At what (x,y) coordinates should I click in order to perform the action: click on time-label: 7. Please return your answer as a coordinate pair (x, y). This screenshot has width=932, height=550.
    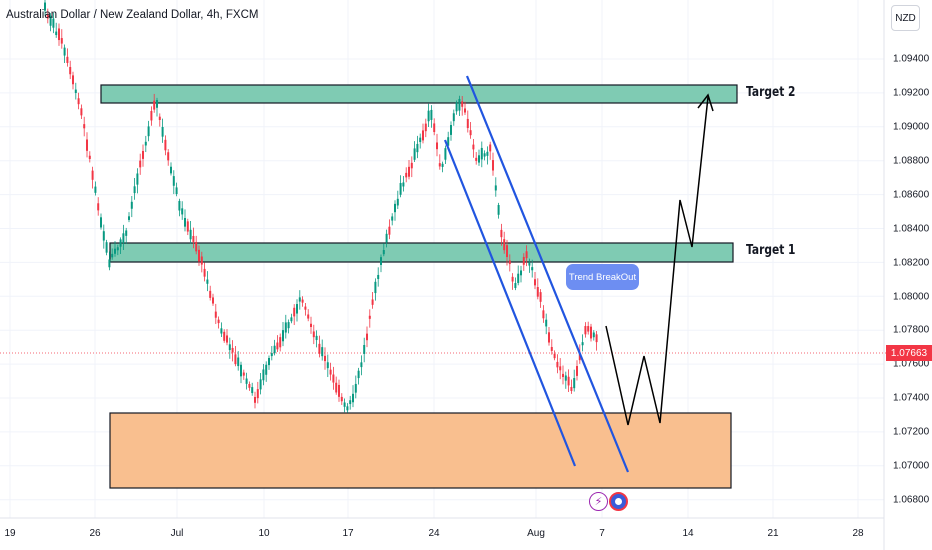
    Looking at the image, I should click on (602, 533).